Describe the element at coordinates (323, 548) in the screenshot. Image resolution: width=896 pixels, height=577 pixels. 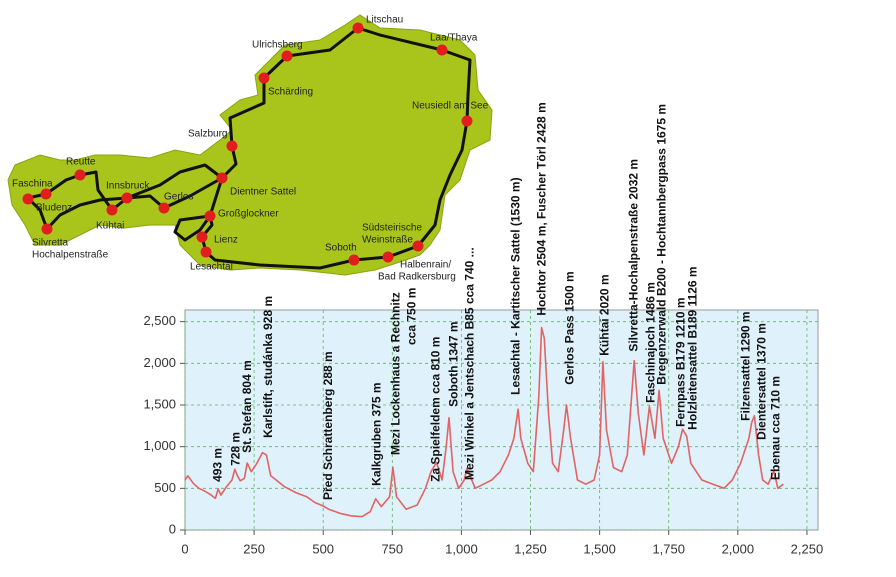
I see `x-tick-label: 500` at that location.